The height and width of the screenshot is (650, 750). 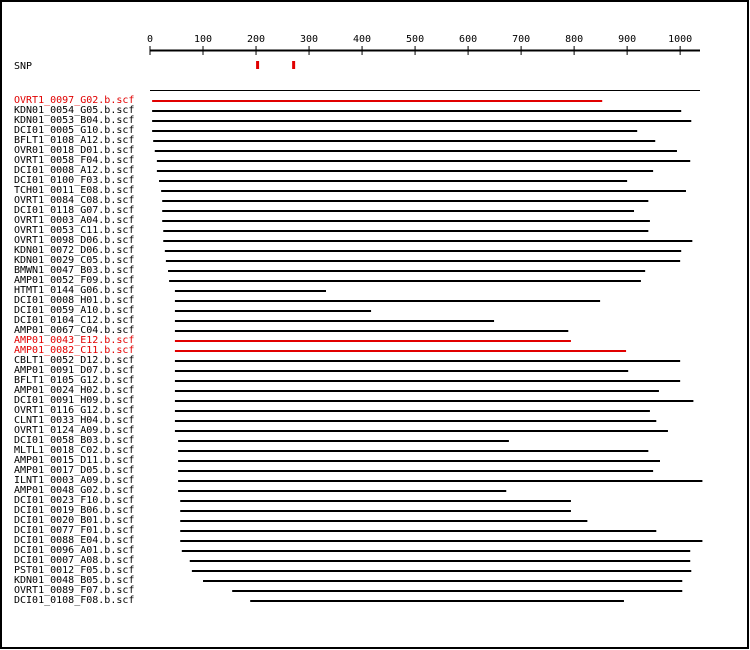 What do you see at coordinates (74, 480) in the screenshot?
I see `read-name: ILNT1_0003_A09.b.scf` at bounding box center [74, 480].